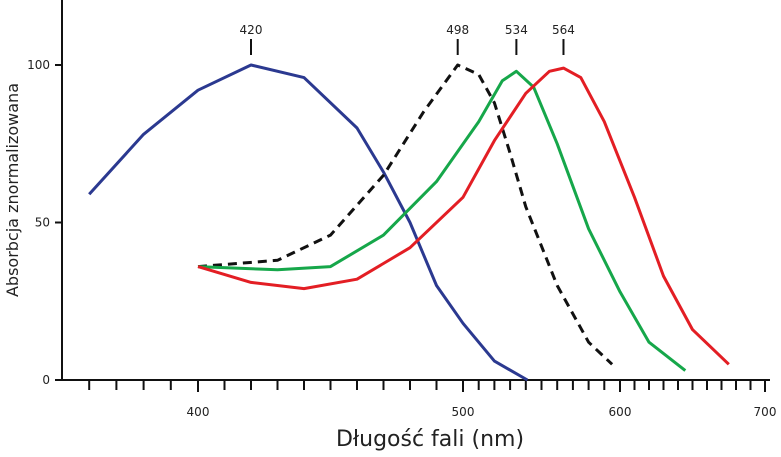 Image resolution: width=781 pixels, height=457 pixels. I want to click on peak-label: 498, so click(457, 30).